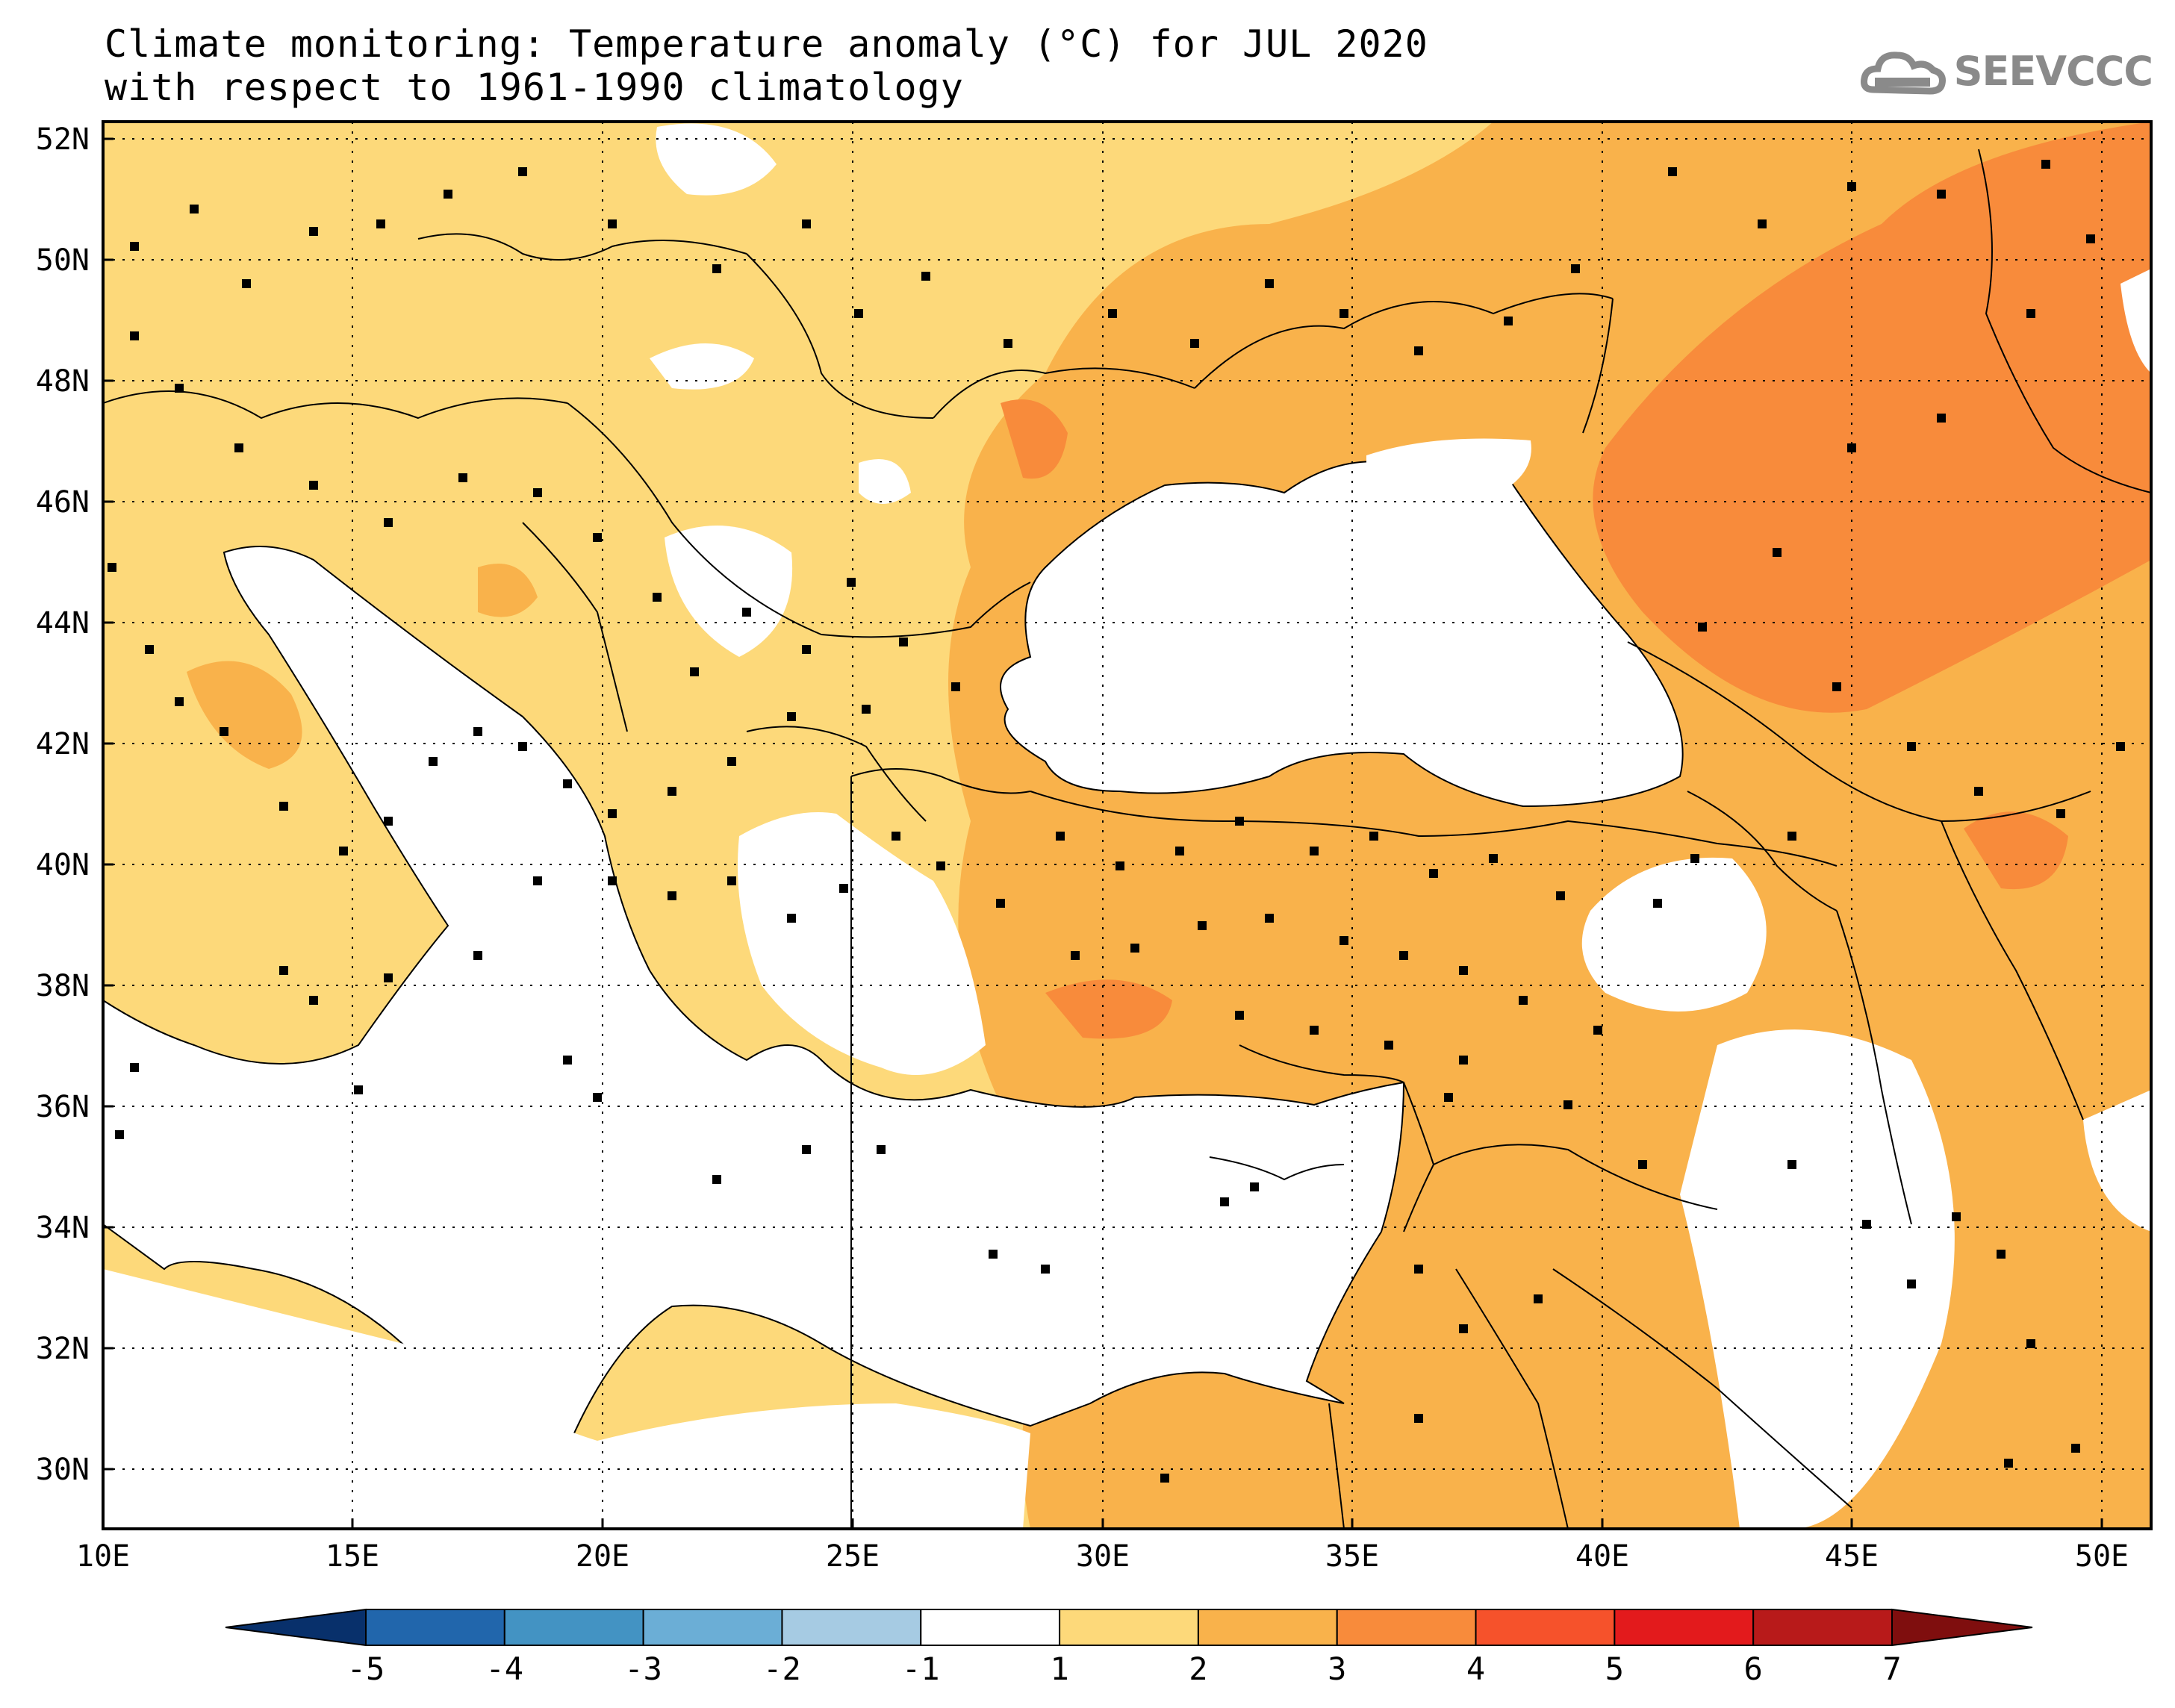  What do you see at coordinates (352, 1556) in the screenshot?
I see `lon-label: 15E` at bounding box center [352, 1556].